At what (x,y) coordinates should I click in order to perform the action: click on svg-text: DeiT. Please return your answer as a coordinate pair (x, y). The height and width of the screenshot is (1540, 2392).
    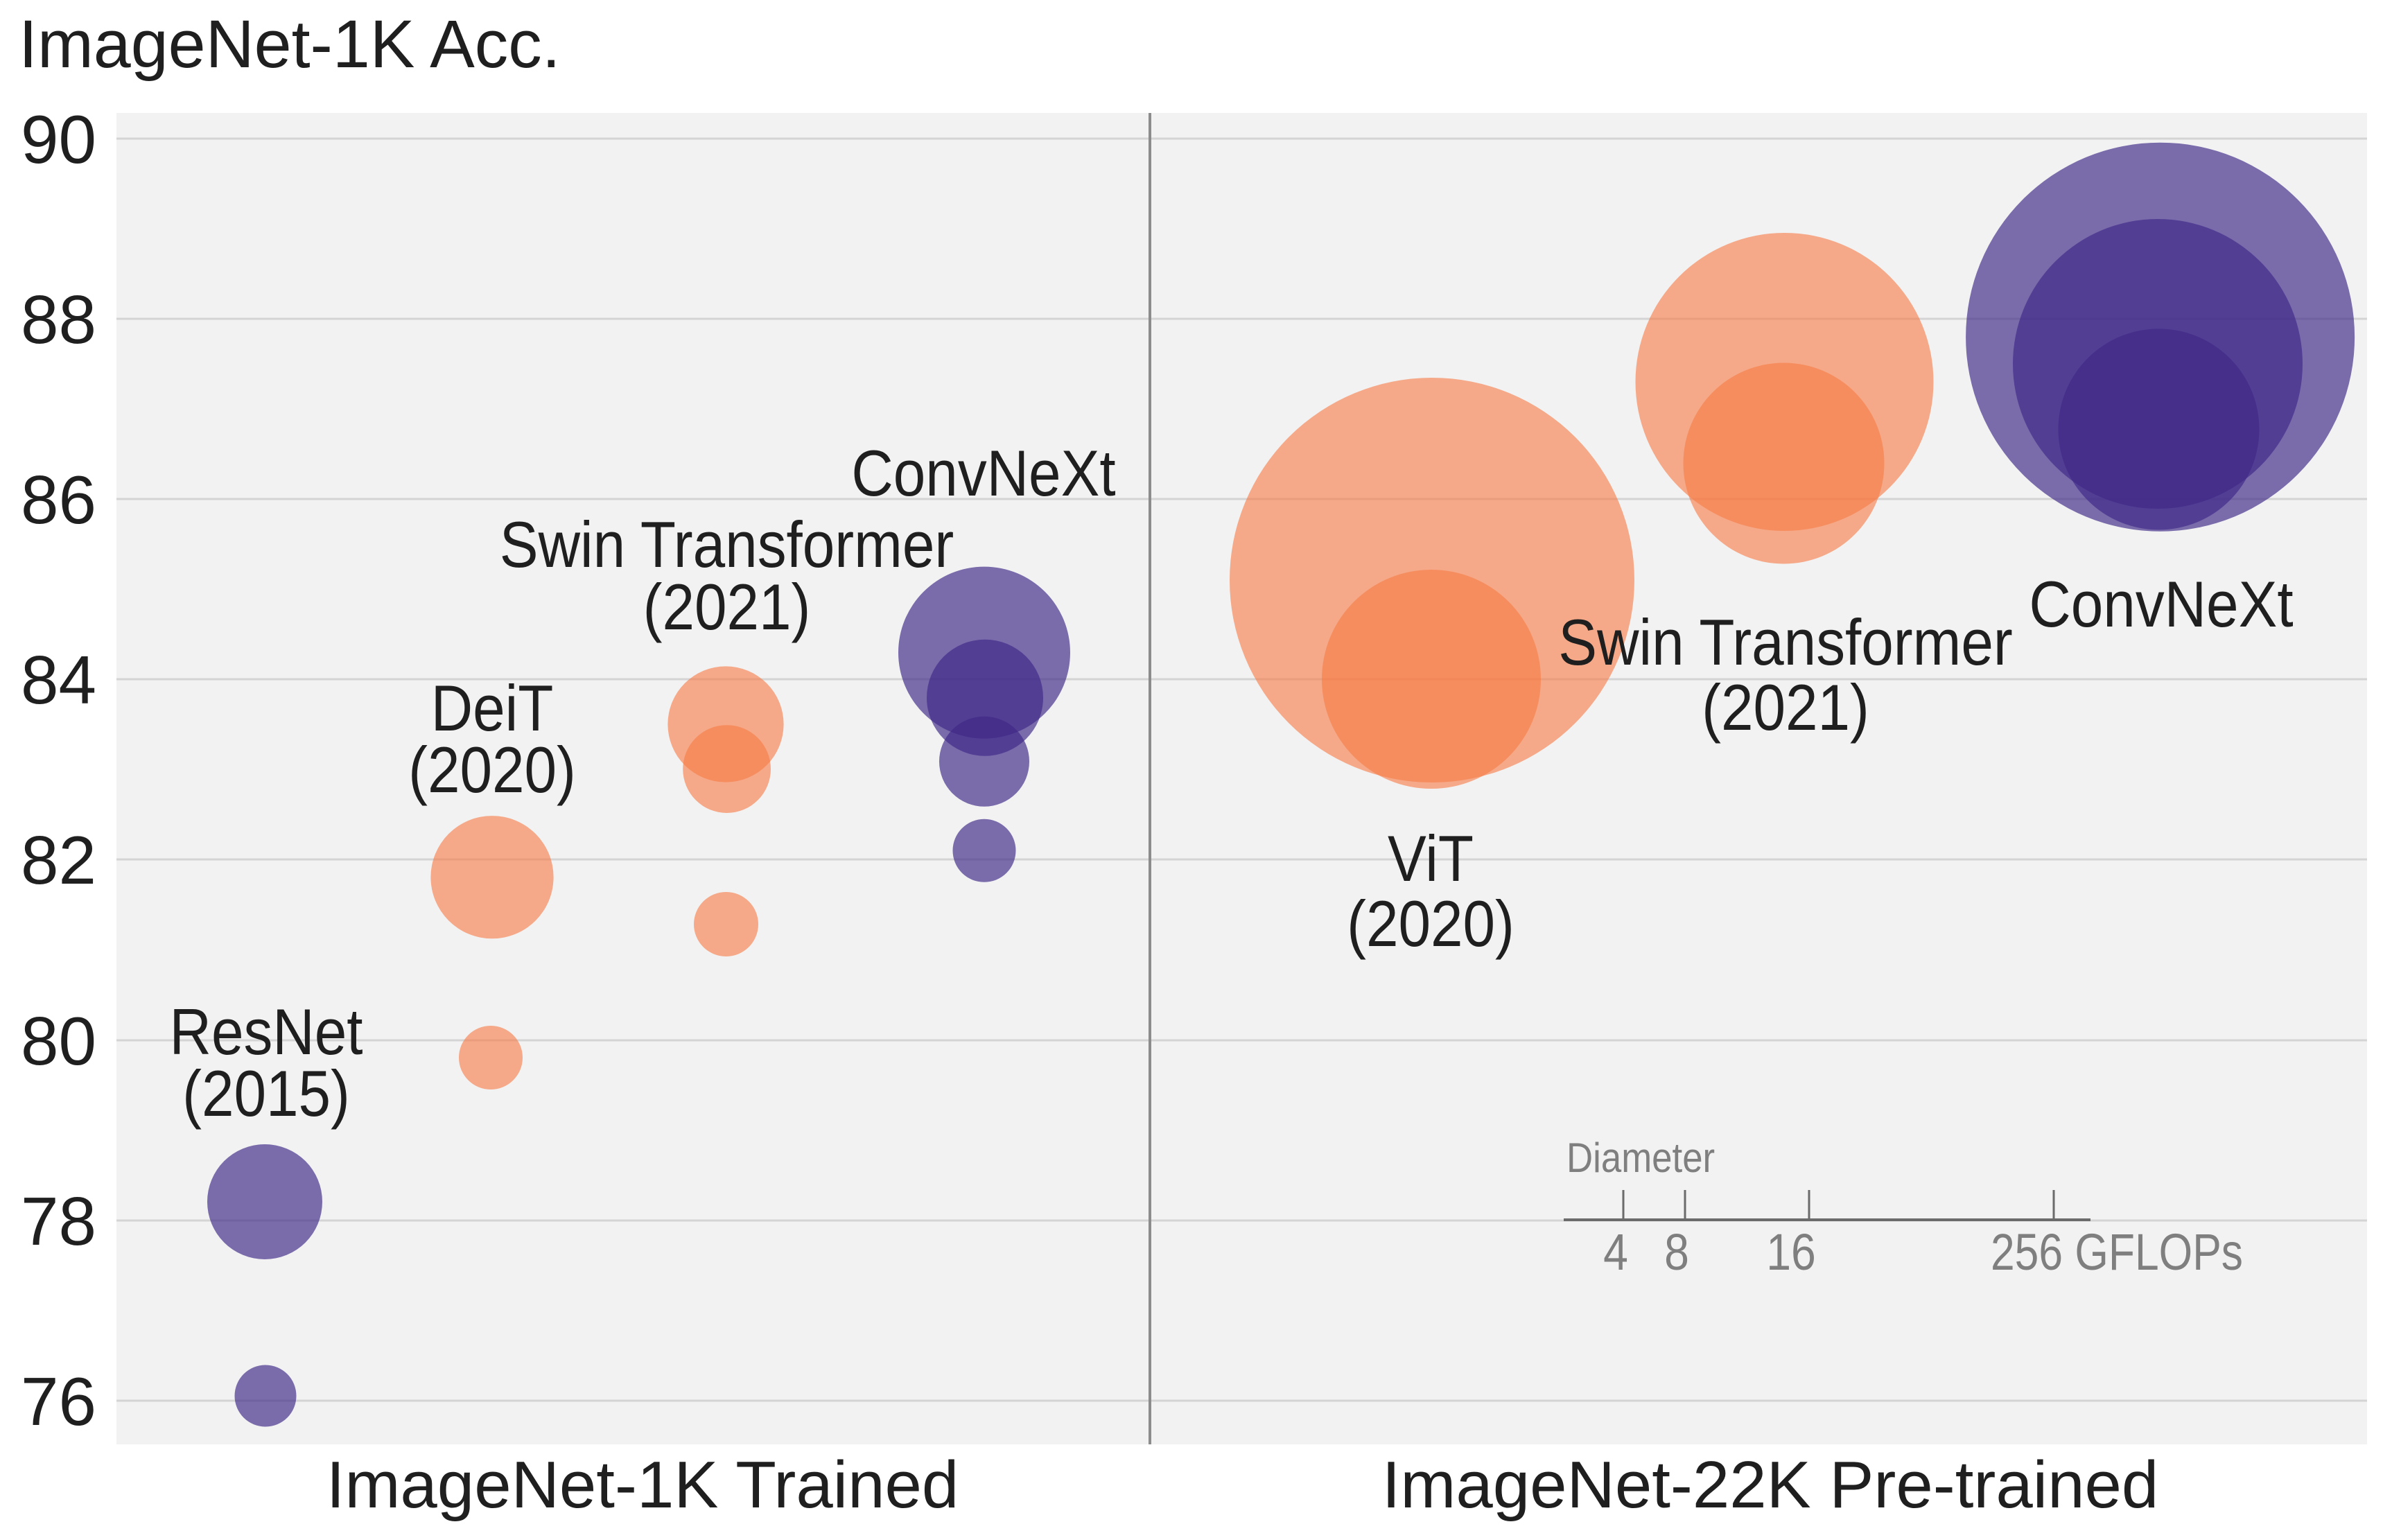
    Looking at the image, I should click on (493, 707).